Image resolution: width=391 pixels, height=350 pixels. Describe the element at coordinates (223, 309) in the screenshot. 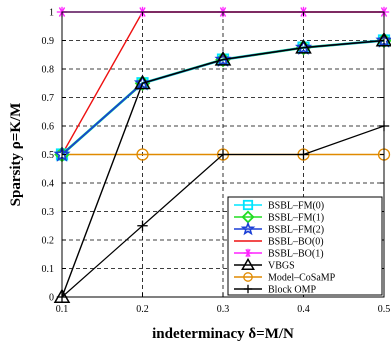

I see `x-tick-label: 0.3` at that location.